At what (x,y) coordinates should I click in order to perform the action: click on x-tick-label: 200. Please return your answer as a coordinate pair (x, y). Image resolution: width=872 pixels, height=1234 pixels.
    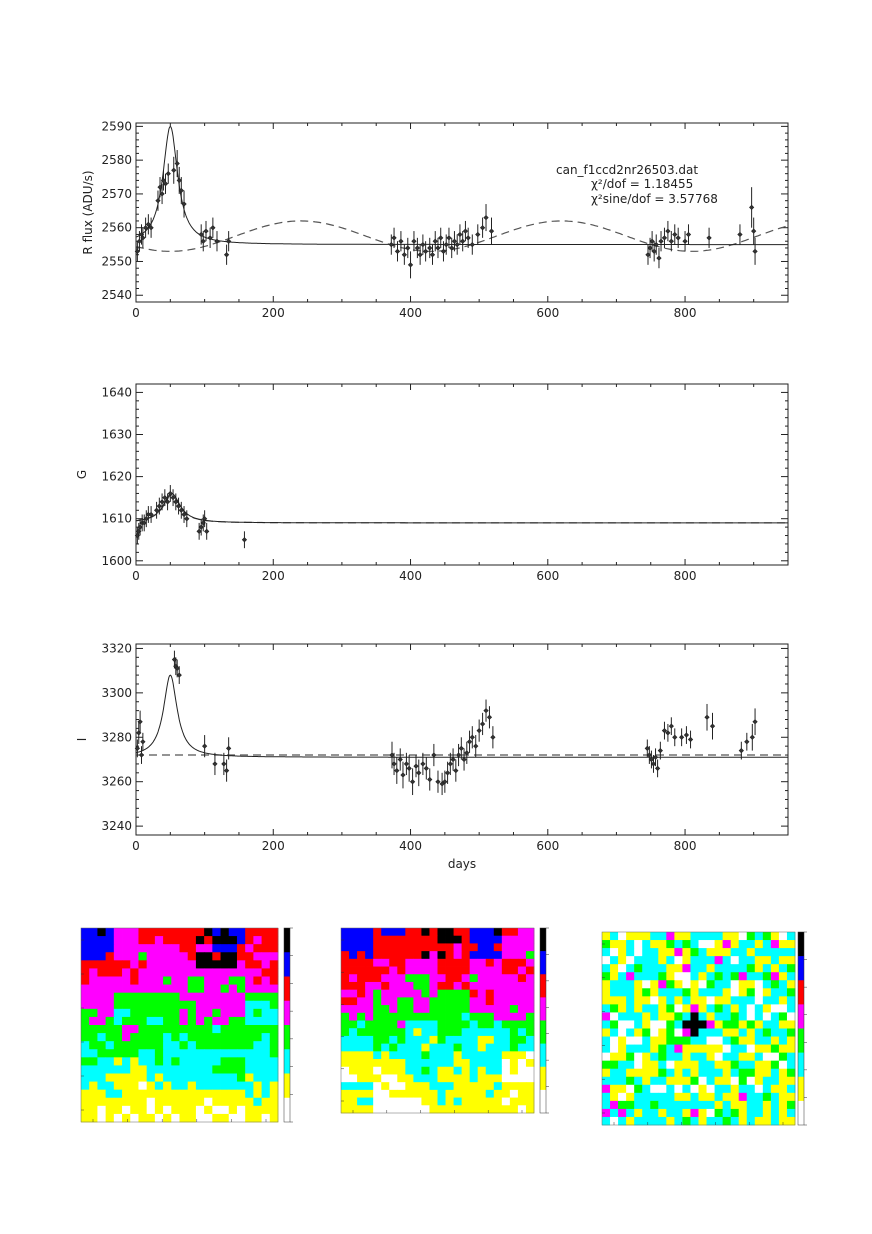
    Looking at the image, I should click on (273, 846).